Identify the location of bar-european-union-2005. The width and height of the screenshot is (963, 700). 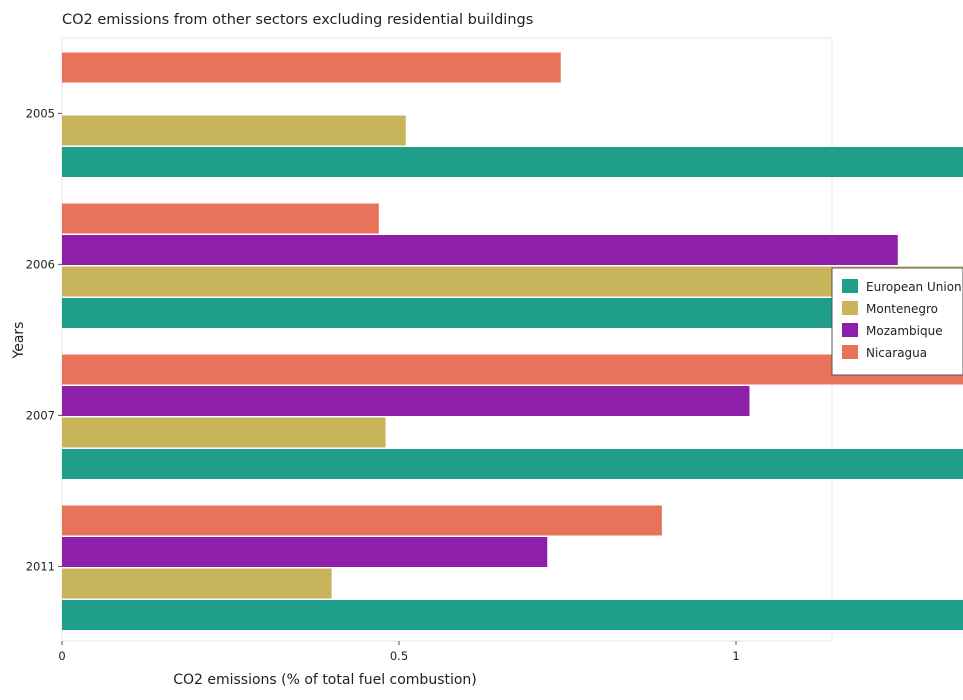
(512, 162).